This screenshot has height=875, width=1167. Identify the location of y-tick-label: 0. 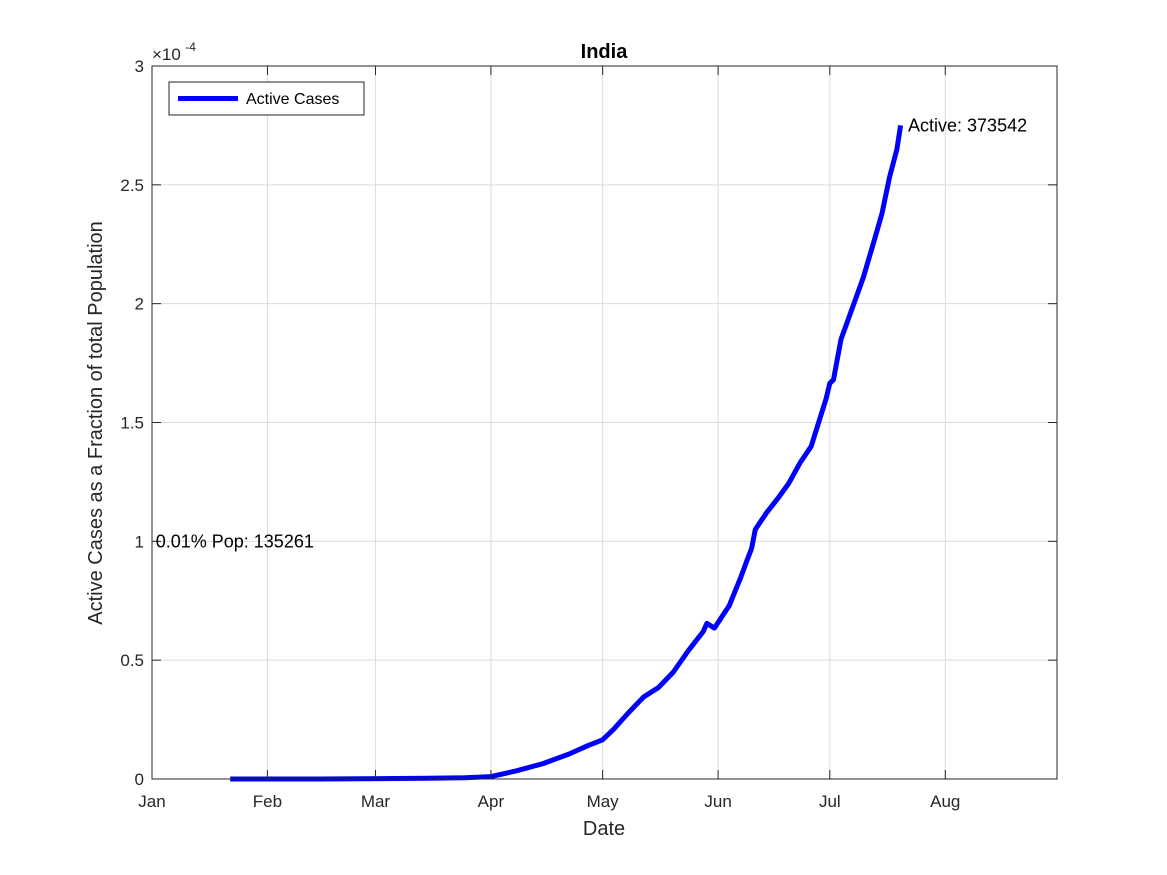
(139, 779).